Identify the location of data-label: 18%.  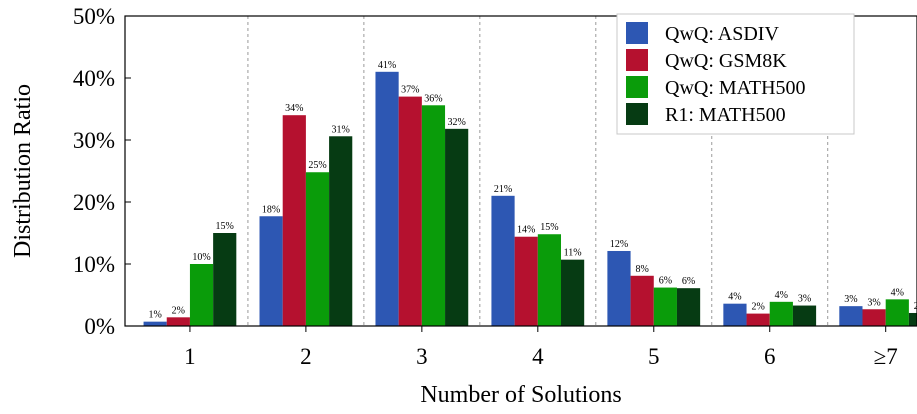
(271, 209).